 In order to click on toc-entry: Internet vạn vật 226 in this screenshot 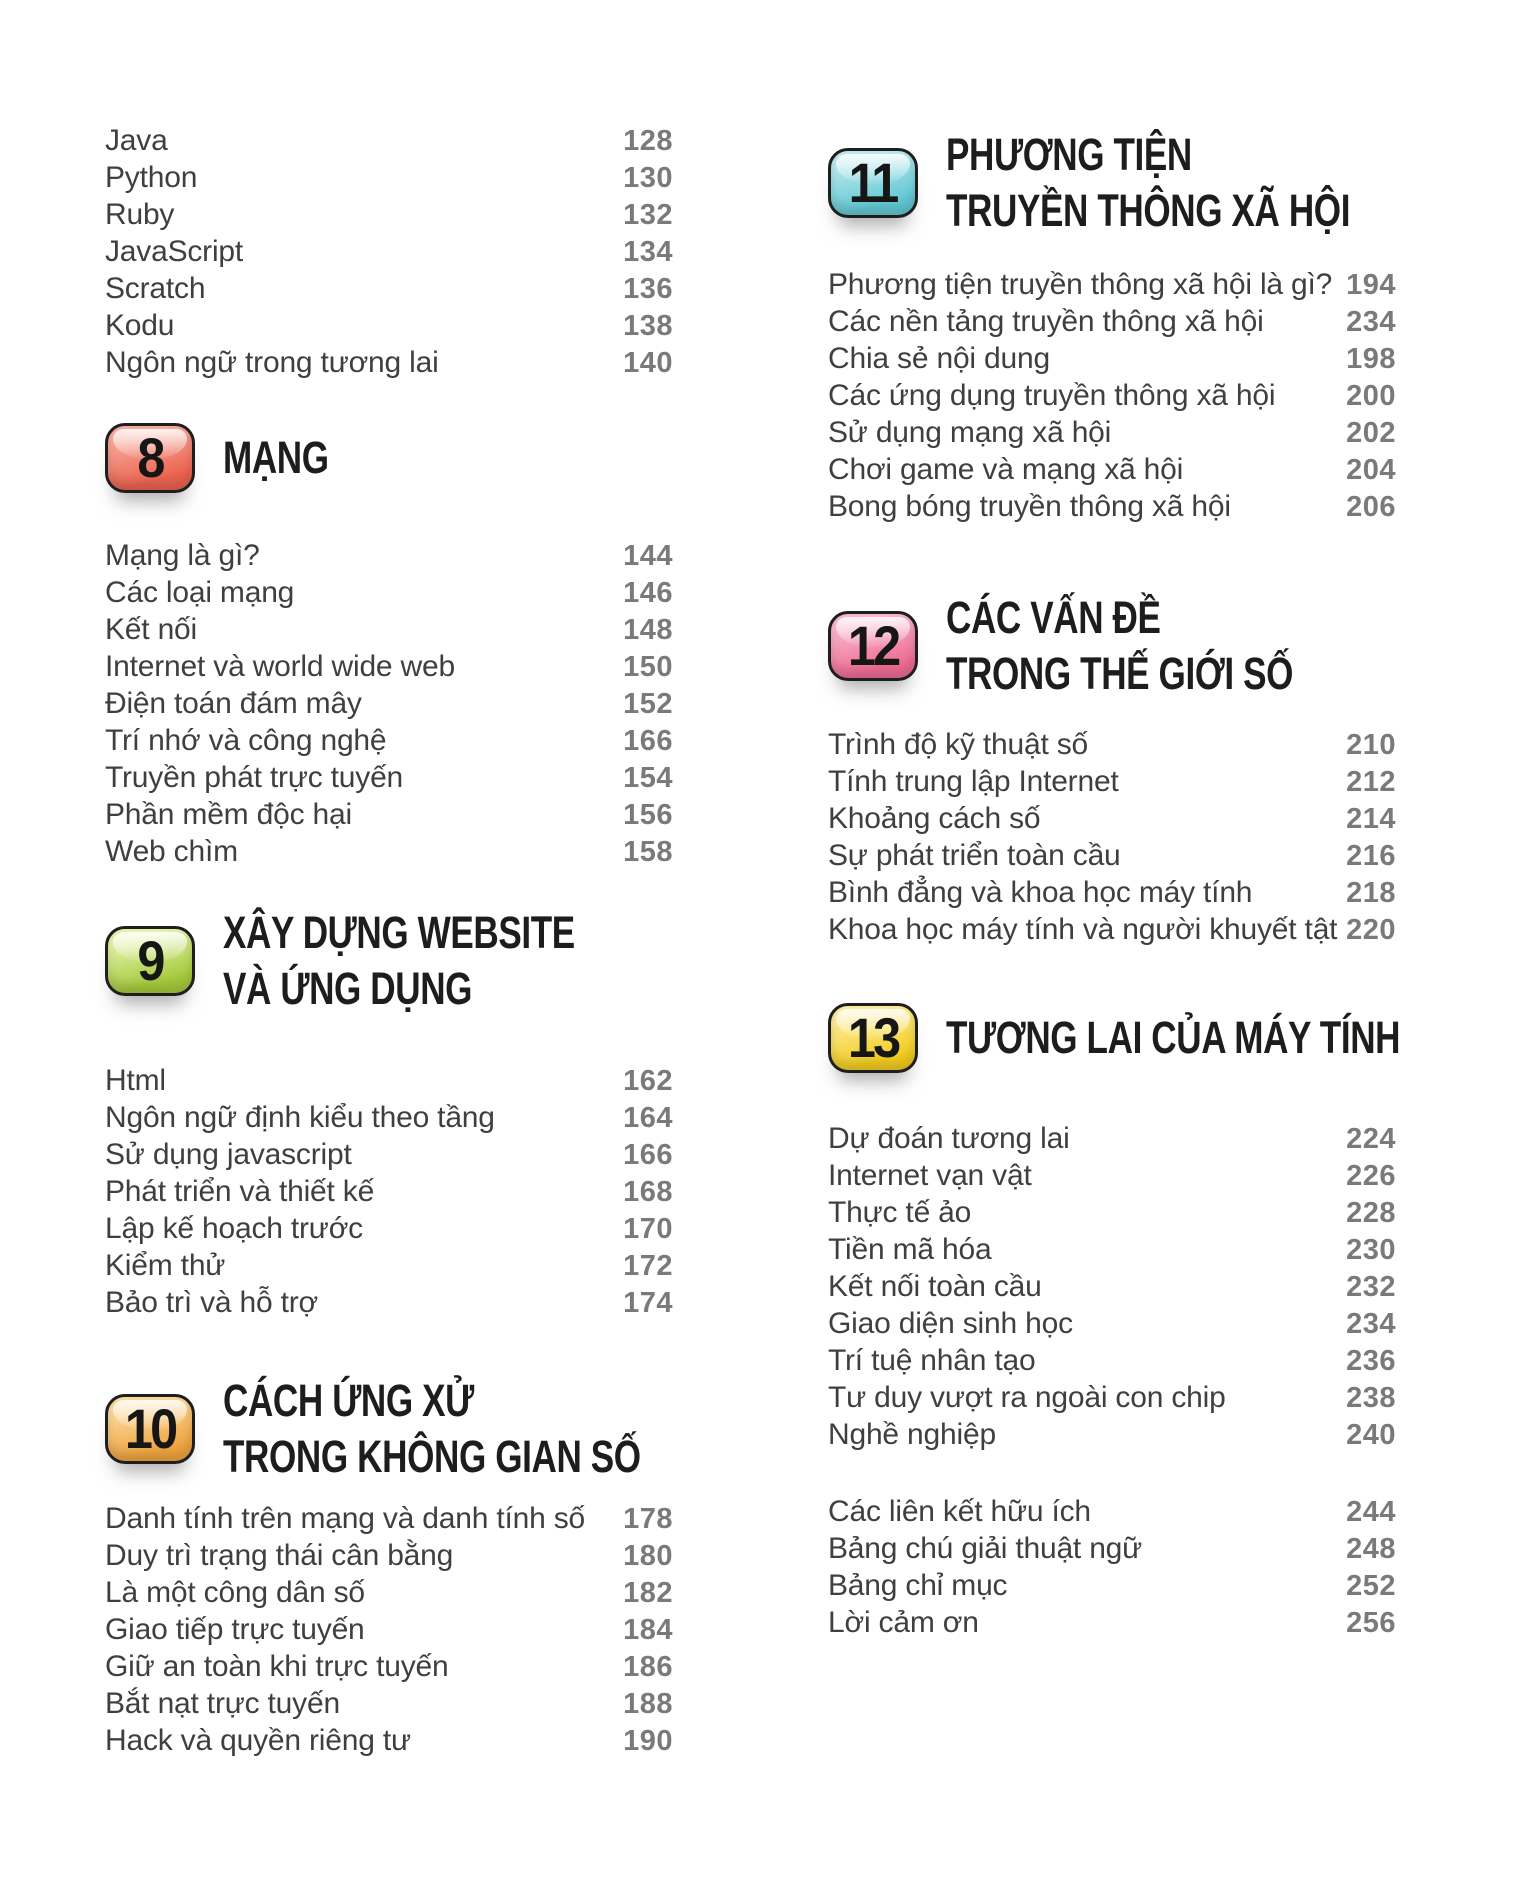, I will do `click(1112, 1177)`.